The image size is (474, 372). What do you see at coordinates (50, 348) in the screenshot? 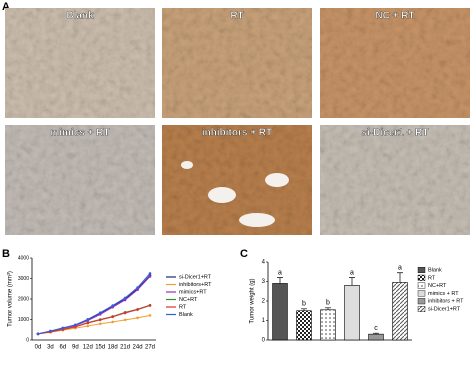
I see `x-tick-label: 3d` at bounding box center [50, 348].